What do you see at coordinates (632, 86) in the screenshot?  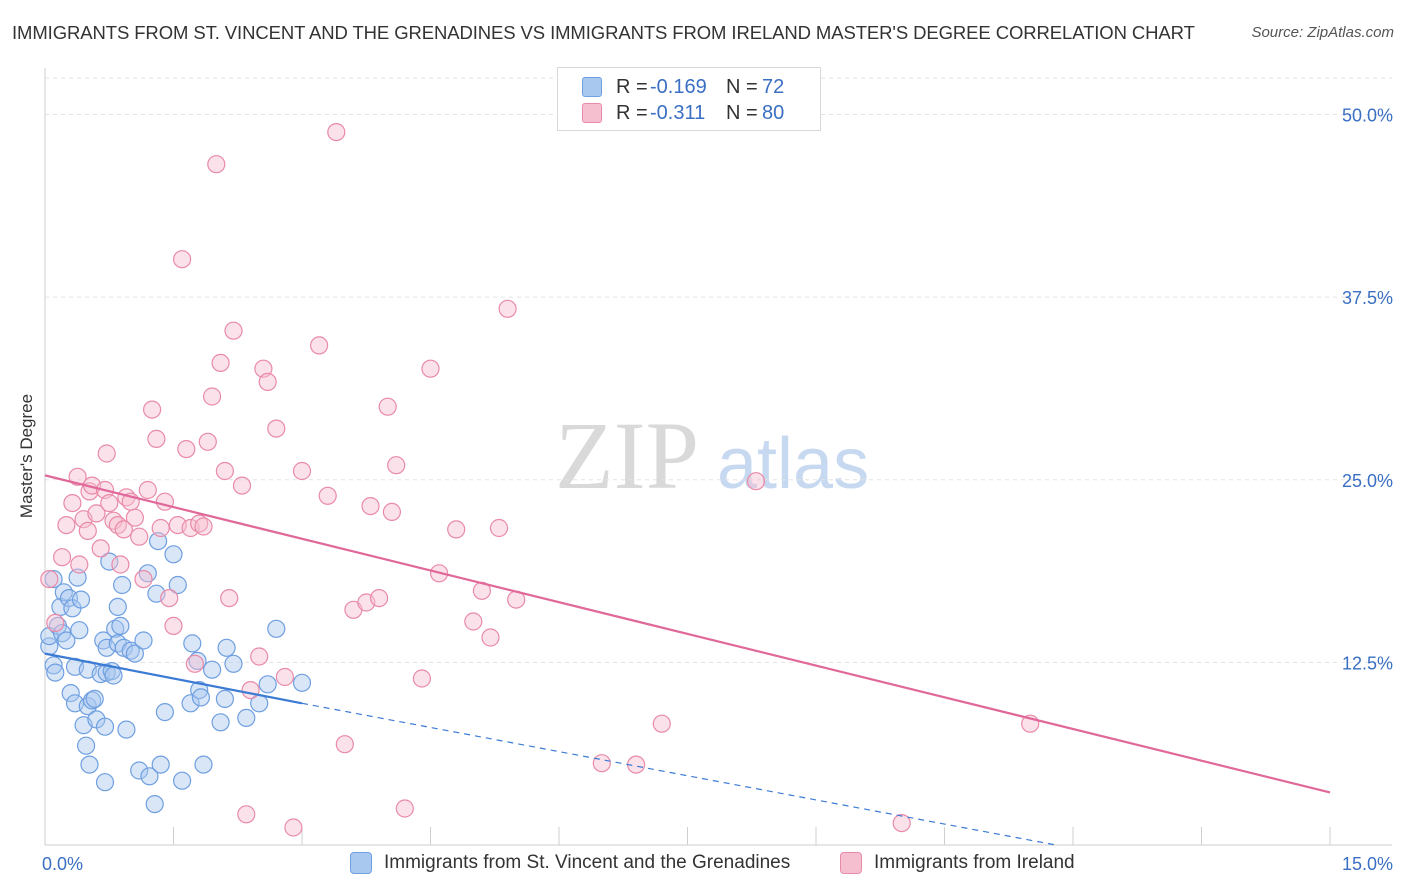 I see `legend-r-label: R =` at bounding box center [632, 86].